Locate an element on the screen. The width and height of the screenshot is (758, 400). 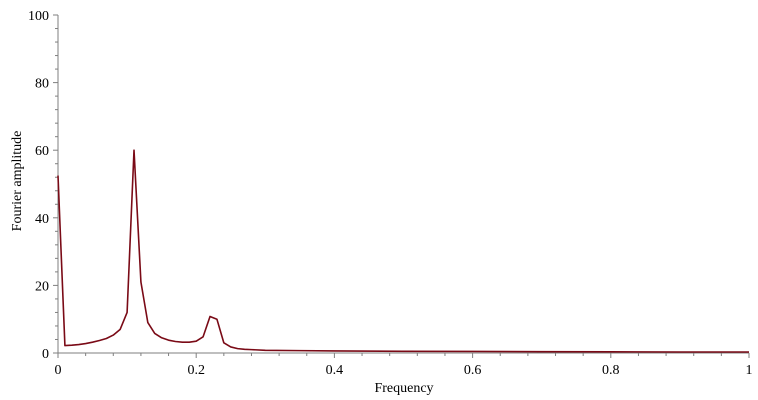
x-tick-label: 1 is located at coordinates (749, 370).